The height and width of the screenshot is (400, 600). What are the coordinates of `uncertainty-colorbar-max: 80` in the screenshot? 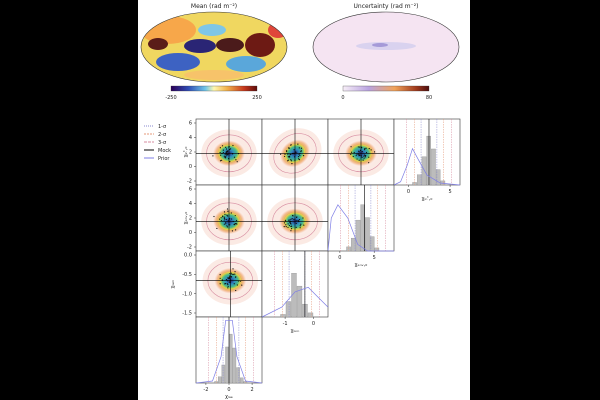 It's located at (429, 98).